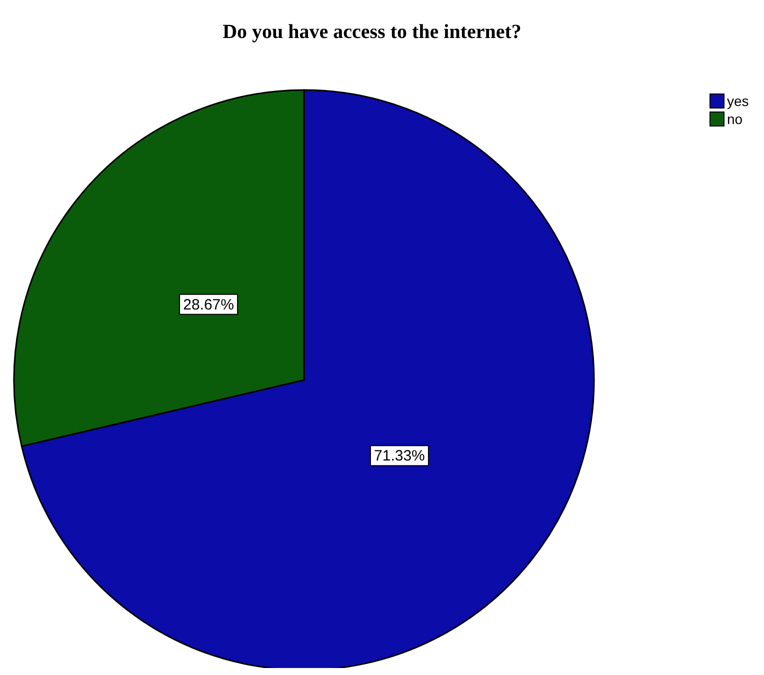 Image resolution: width=764 pixels, height=675 pixels. Describe the element at coordinates (208, 305) in the screenshot. I see `data-label: 28.67%` at that location.